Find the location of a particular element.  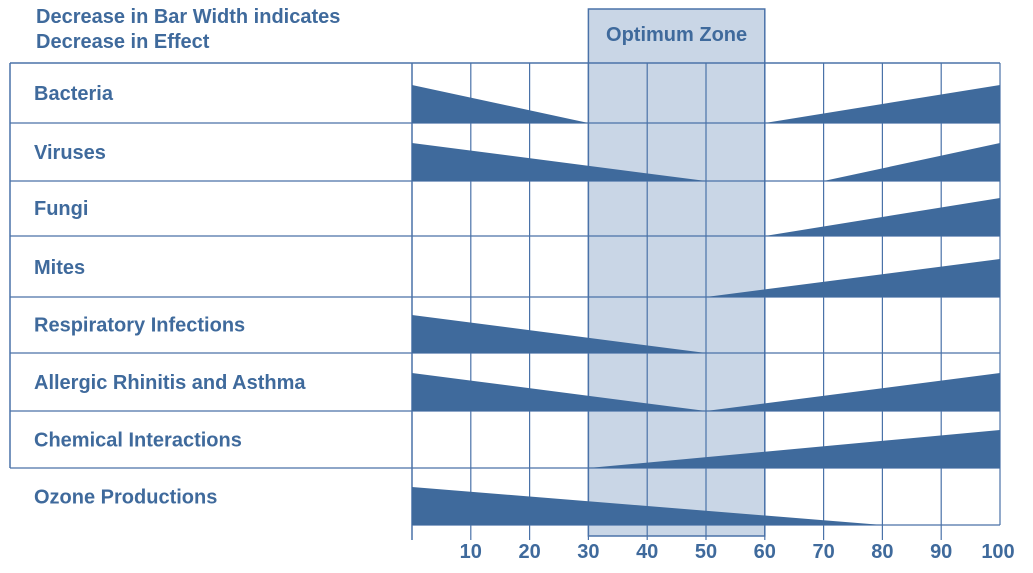

x-tick-label: 70 is located at coordinates (823, 552).